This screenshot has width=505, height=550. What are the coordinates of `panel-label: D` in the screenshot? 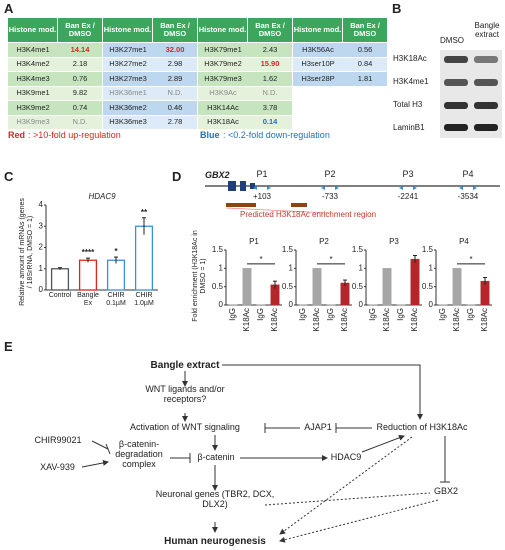 It's located at (177, 176).